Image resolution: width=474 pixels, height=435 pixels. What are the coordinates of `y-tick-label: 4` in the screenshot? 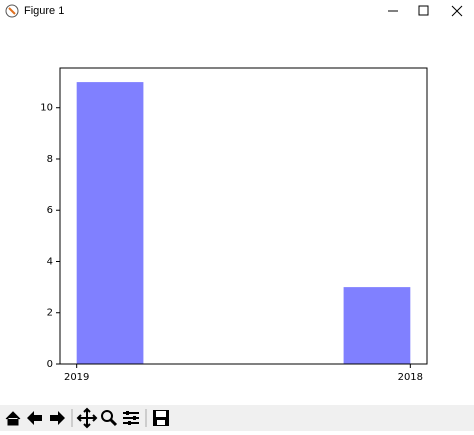 It's located at (50, 261).